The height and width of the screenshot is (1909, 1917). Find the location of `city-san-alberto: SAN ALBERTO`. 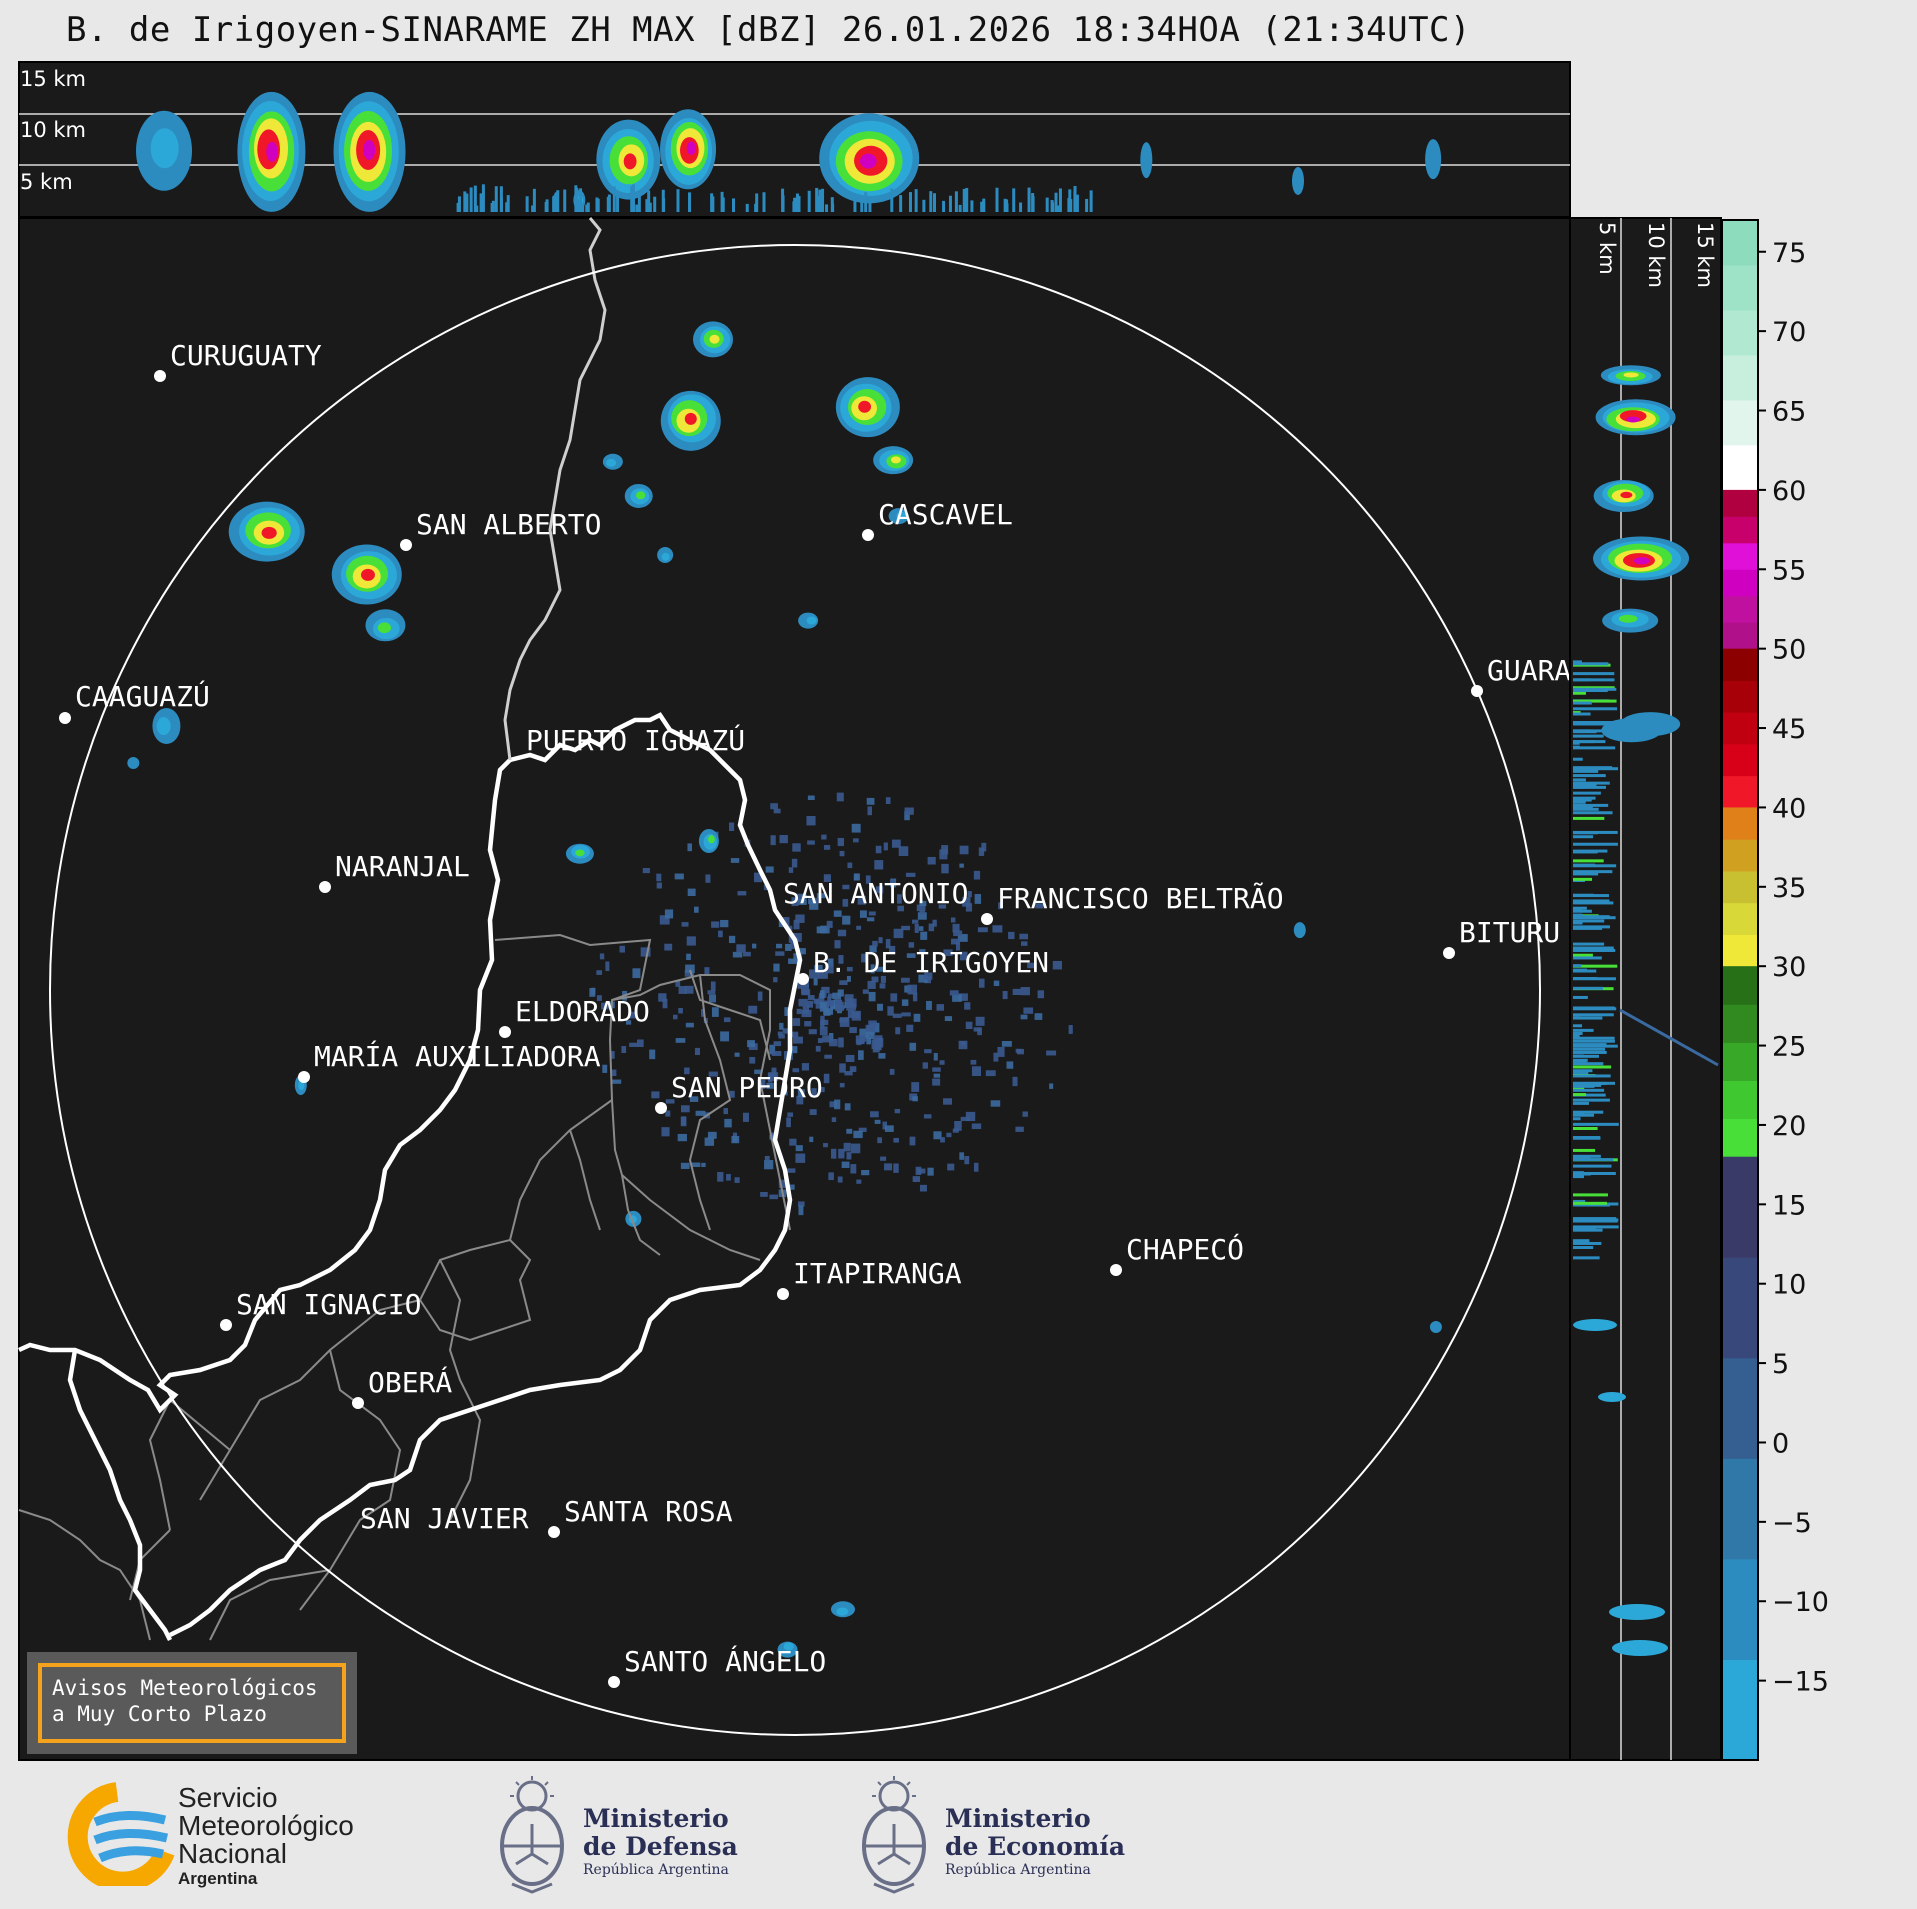

city-san-alberto: SAN ALBERTO is located at coordinates (500, 529).